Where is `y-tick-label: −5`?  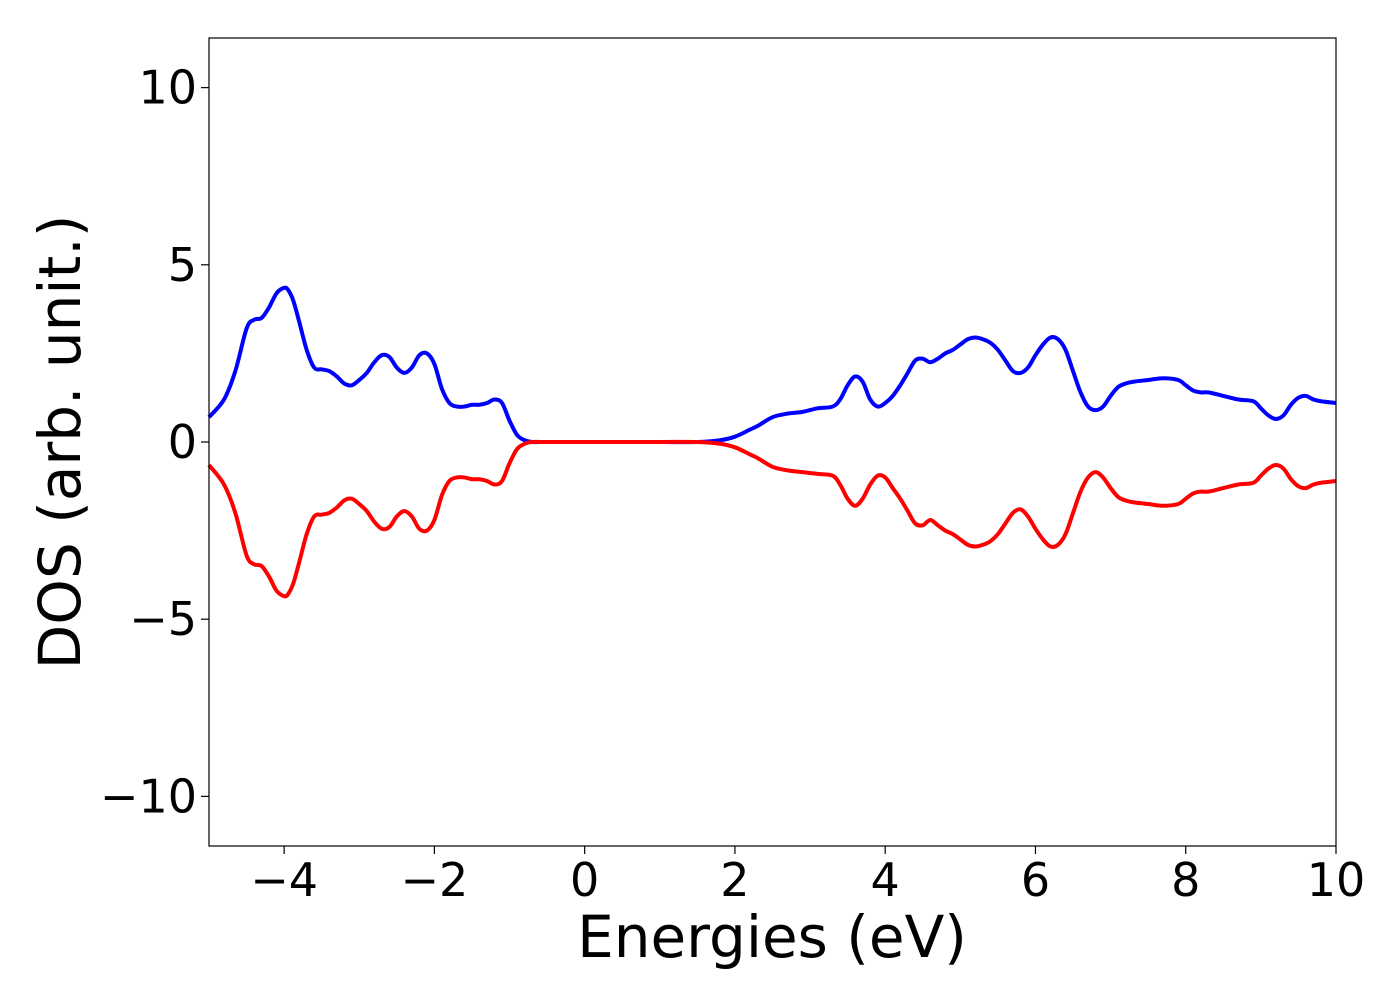 y-tick-label: −5 is located at coordinates (163, 619).